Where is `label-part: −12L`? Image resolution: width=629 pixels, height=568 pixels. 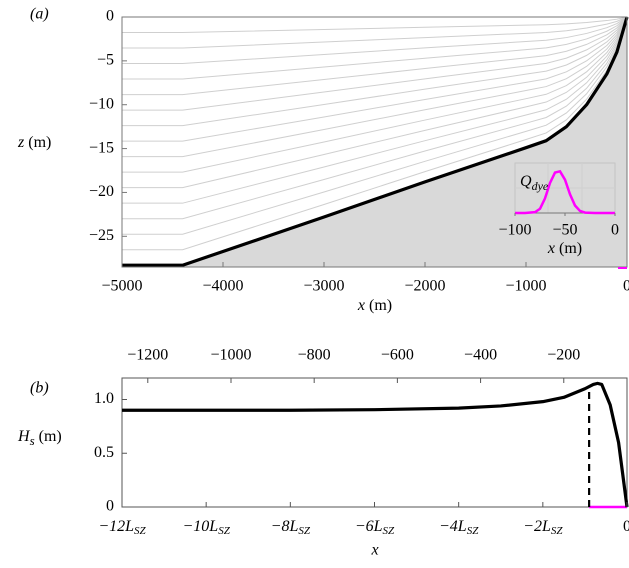
label-part: −12L is located at coordinates (116, 526).